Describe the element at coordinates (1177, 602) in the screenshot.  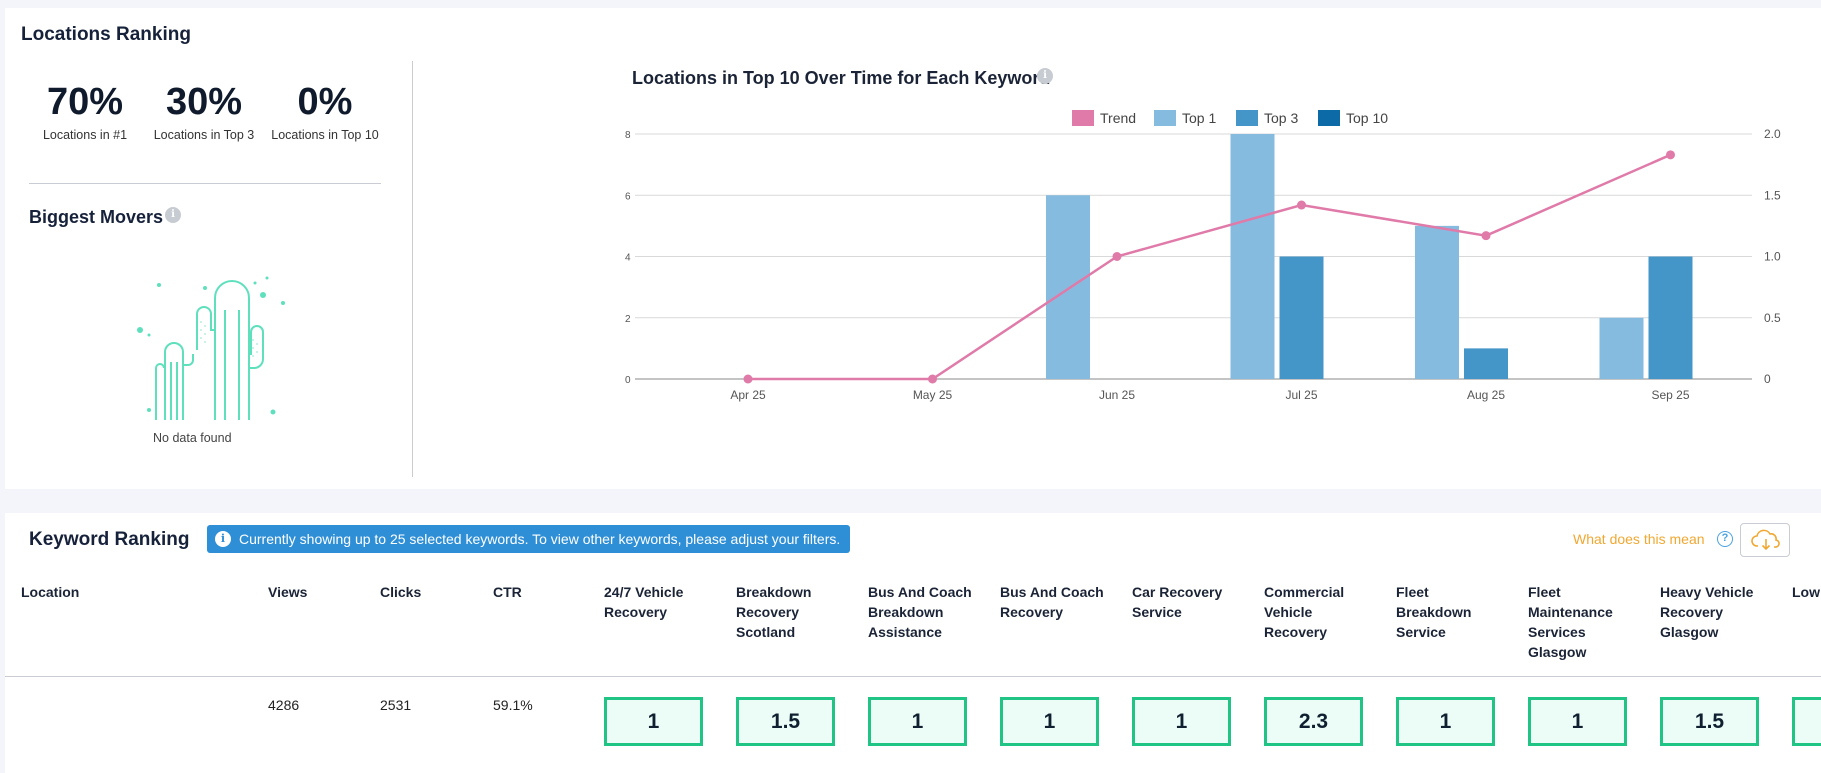
I see `keyword-column-header: Car Recovery Service` at that location.